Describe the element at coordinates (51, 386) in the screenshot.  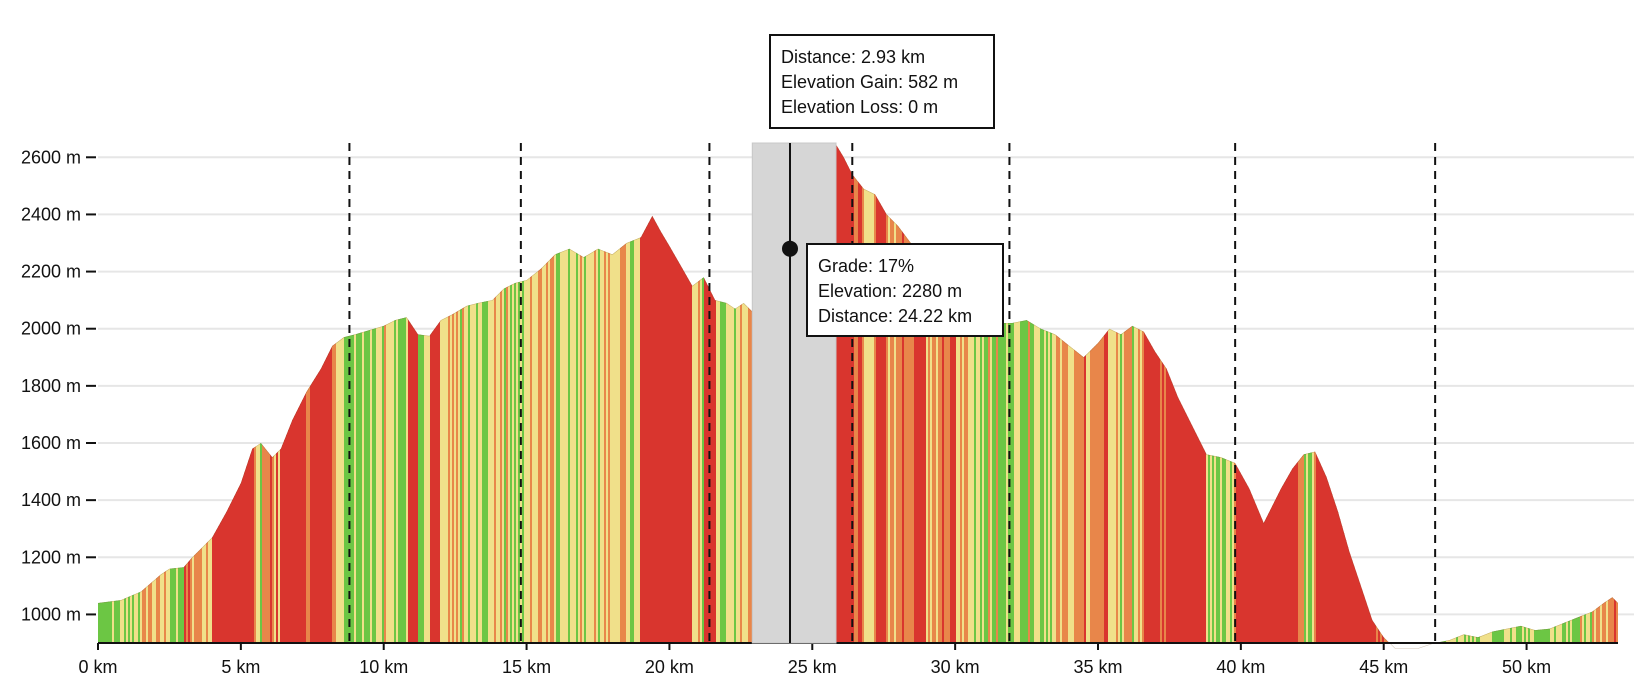
I see `y-tick-label: 1800 m` at that location.